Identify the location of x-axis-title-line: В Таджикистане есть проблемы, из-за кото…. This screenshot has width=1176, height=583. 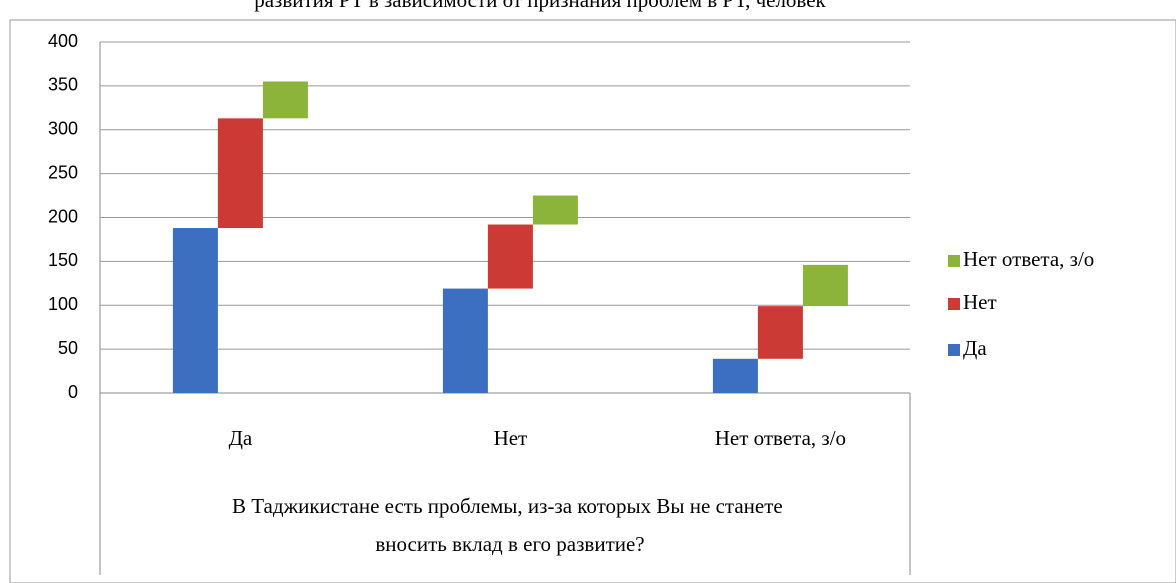
(507, 506).